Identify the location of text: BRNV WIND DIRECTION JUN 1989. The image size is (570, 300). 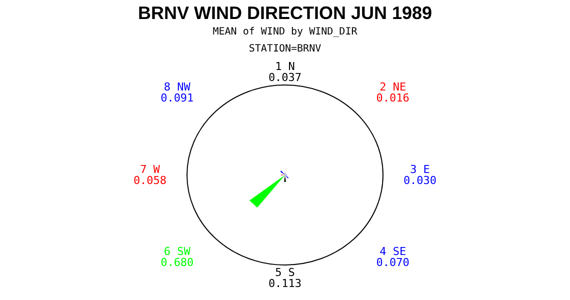
(285, 12).